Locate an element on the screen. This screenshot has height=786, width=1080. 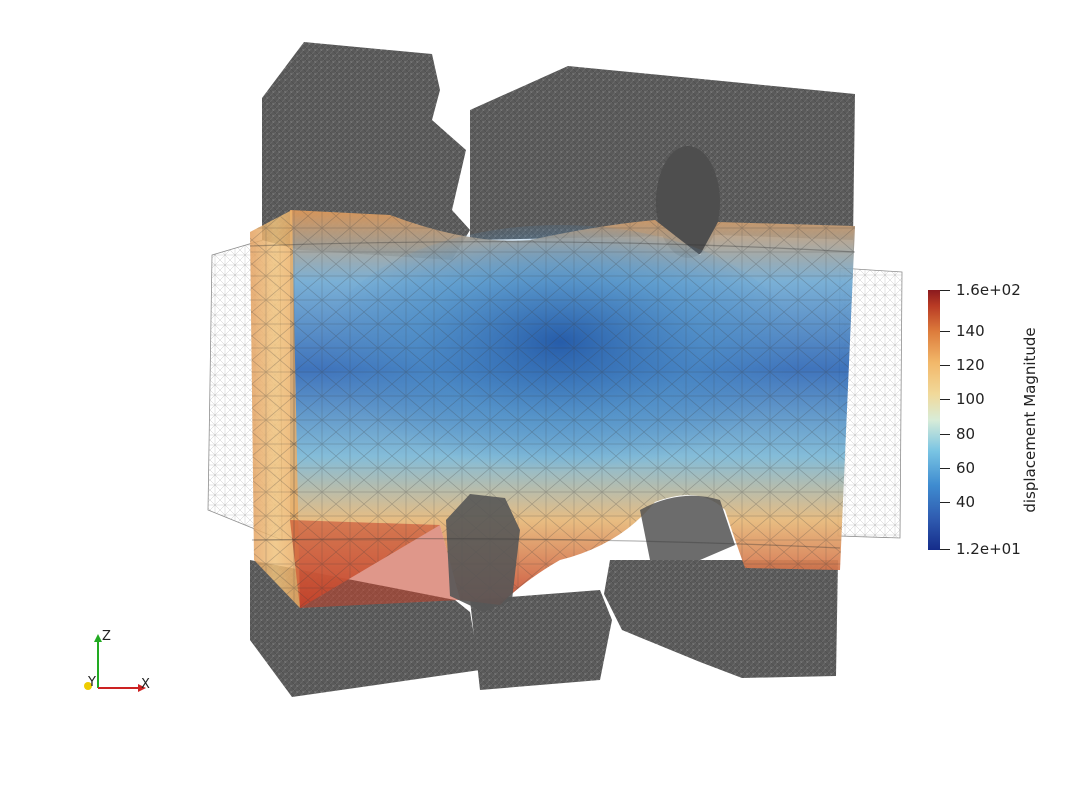
x-axis-label: X is located at coordinates (145, 684).